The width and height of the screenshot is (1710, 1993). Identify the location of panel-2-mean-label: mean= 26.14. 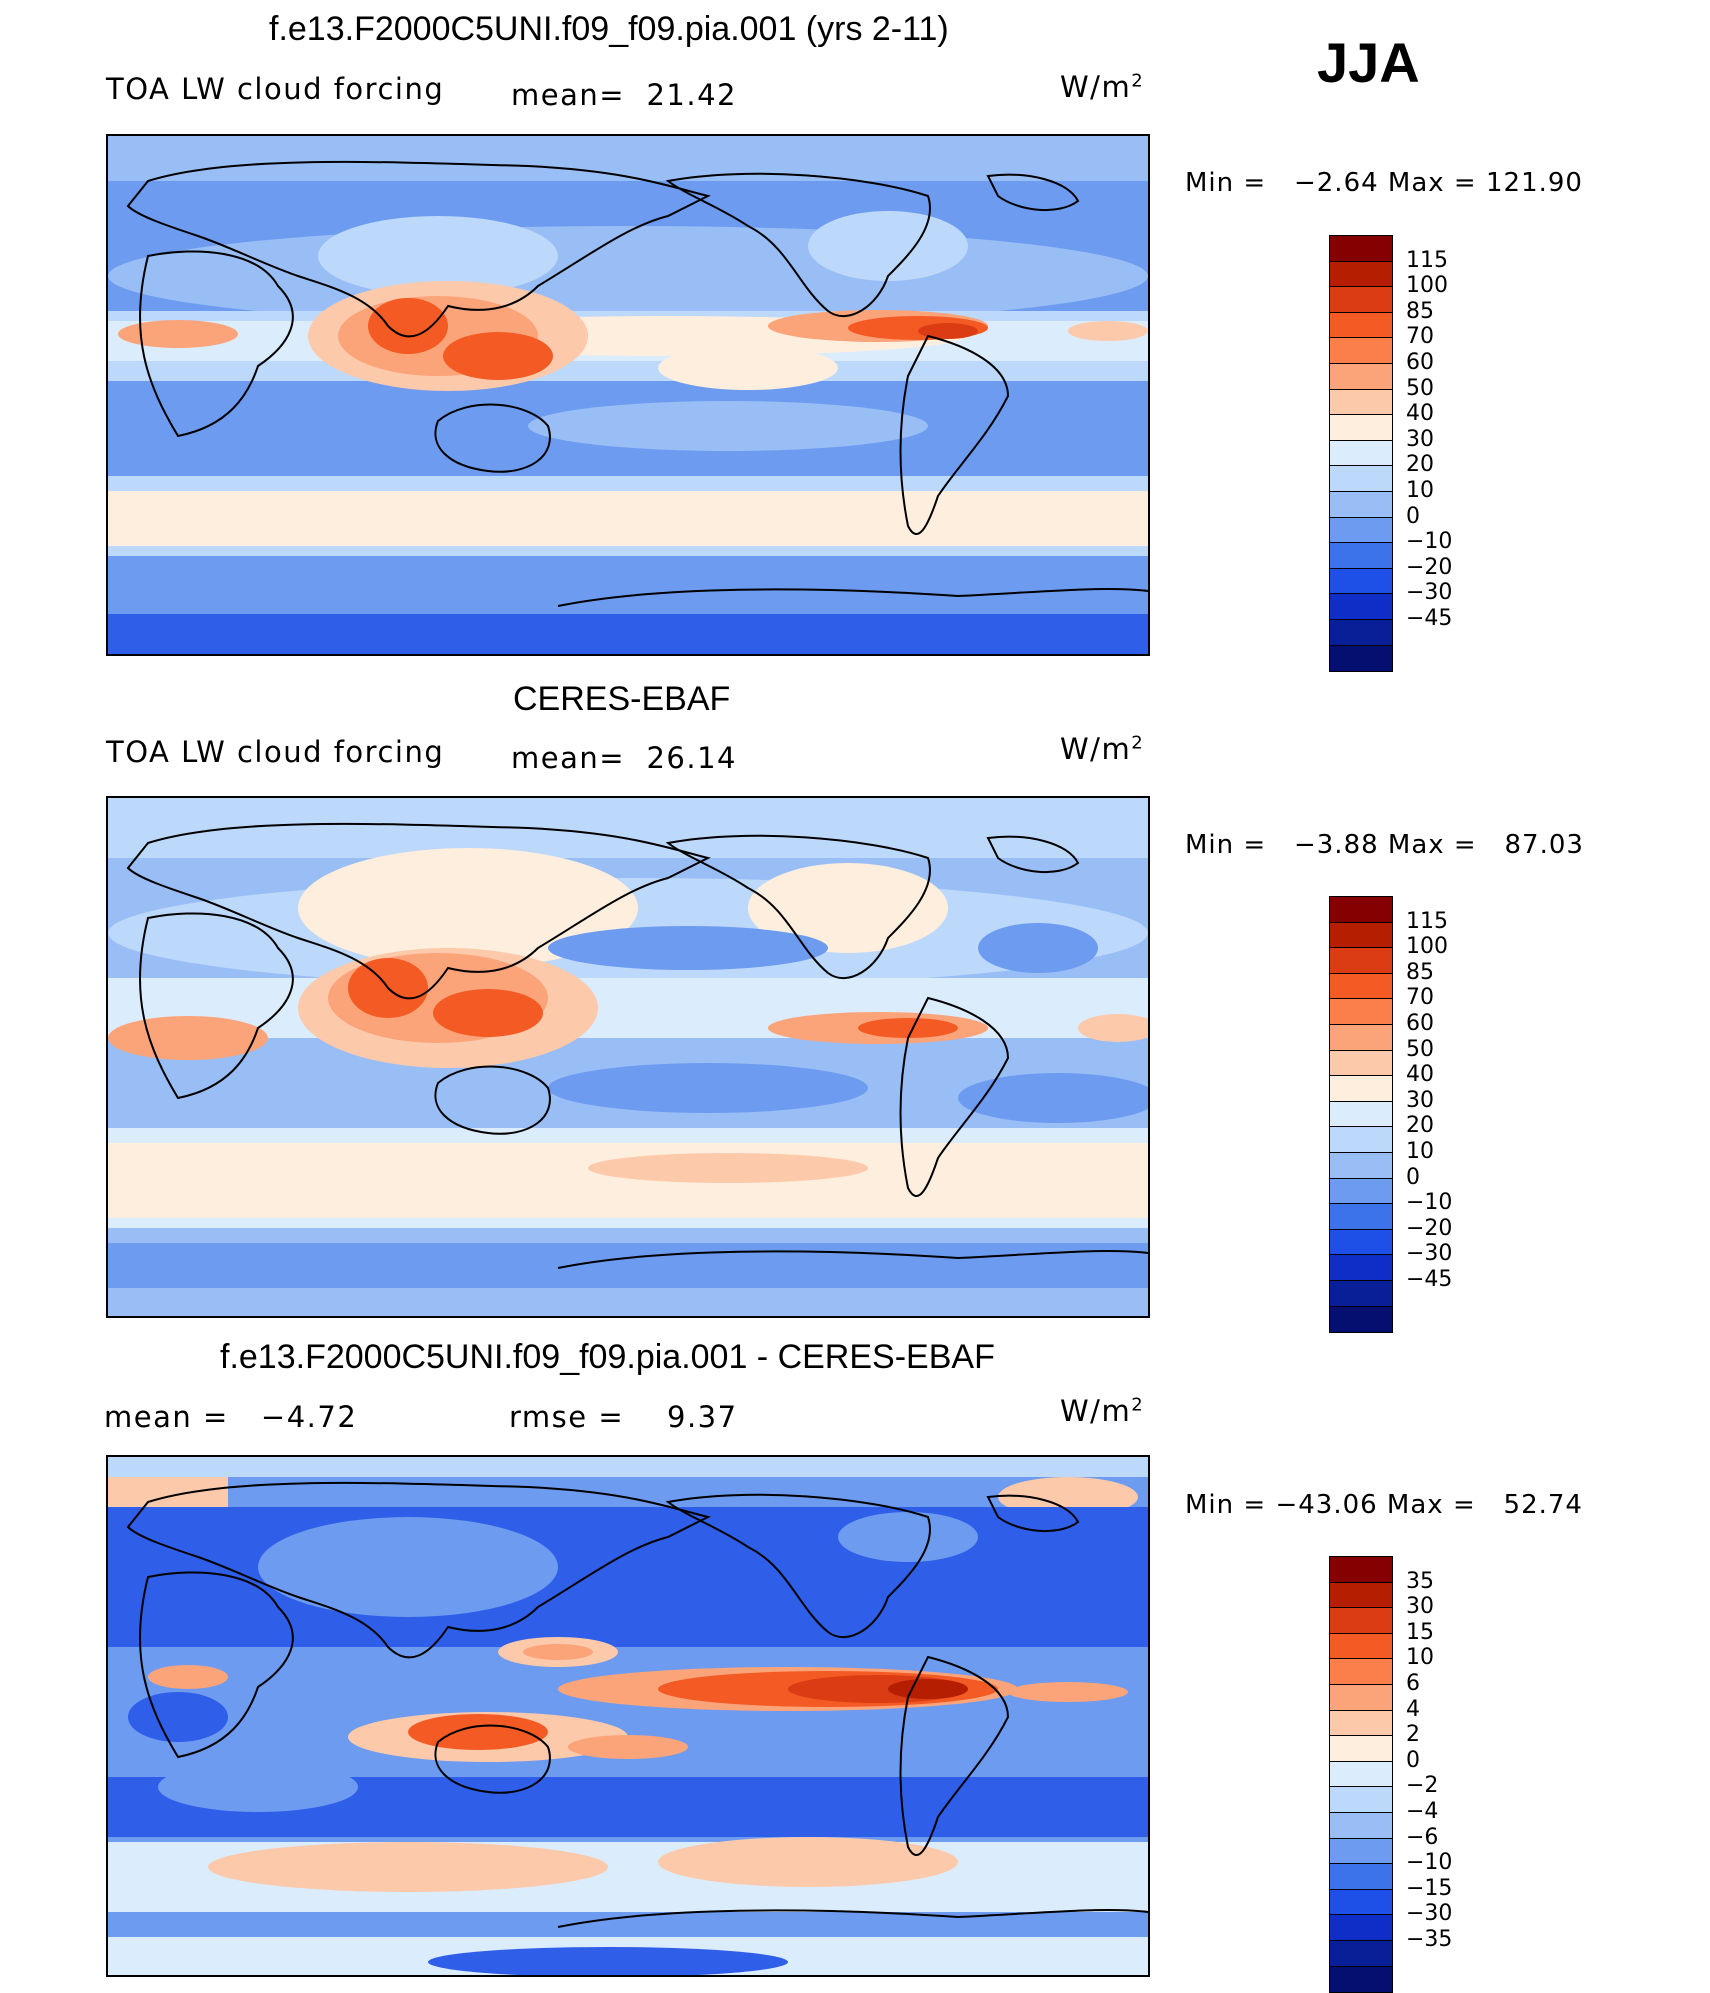
(624, 758).